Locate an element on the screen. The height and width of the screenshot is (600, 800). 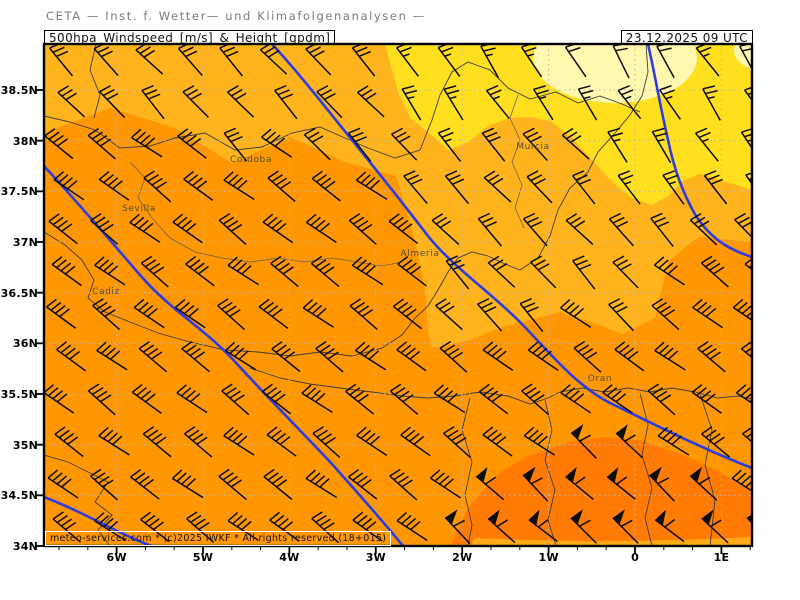
city-label-oran: Oran is located at coordinates (600, 379).